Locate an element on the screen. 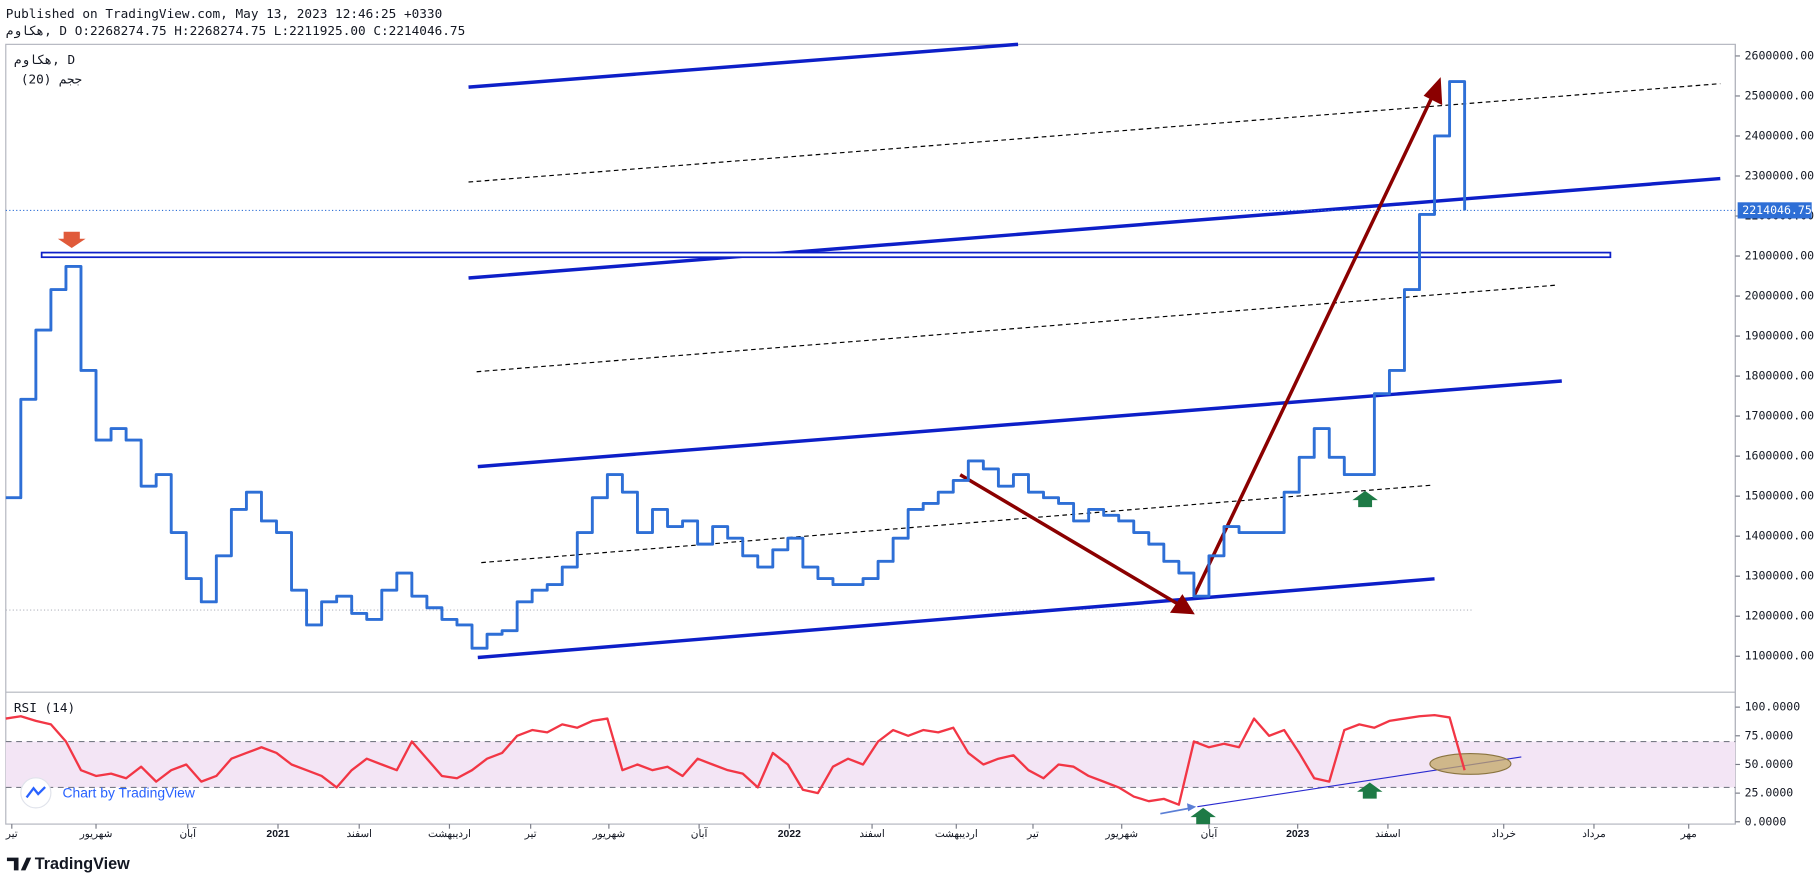 The image size is (1814, 880). y-tick-label: 2300000.00 is located at coordinates (1779, 176).